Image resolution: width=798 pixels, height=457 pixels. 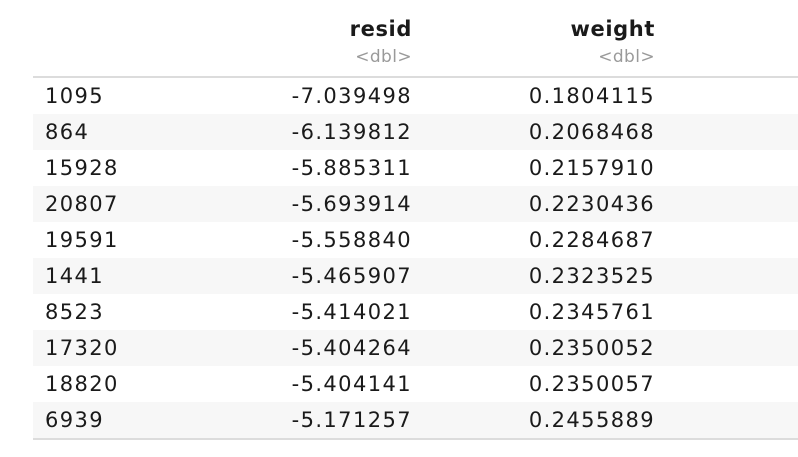 I want to click on column-type-resid: <dbl>, so click(x=287, y=61).